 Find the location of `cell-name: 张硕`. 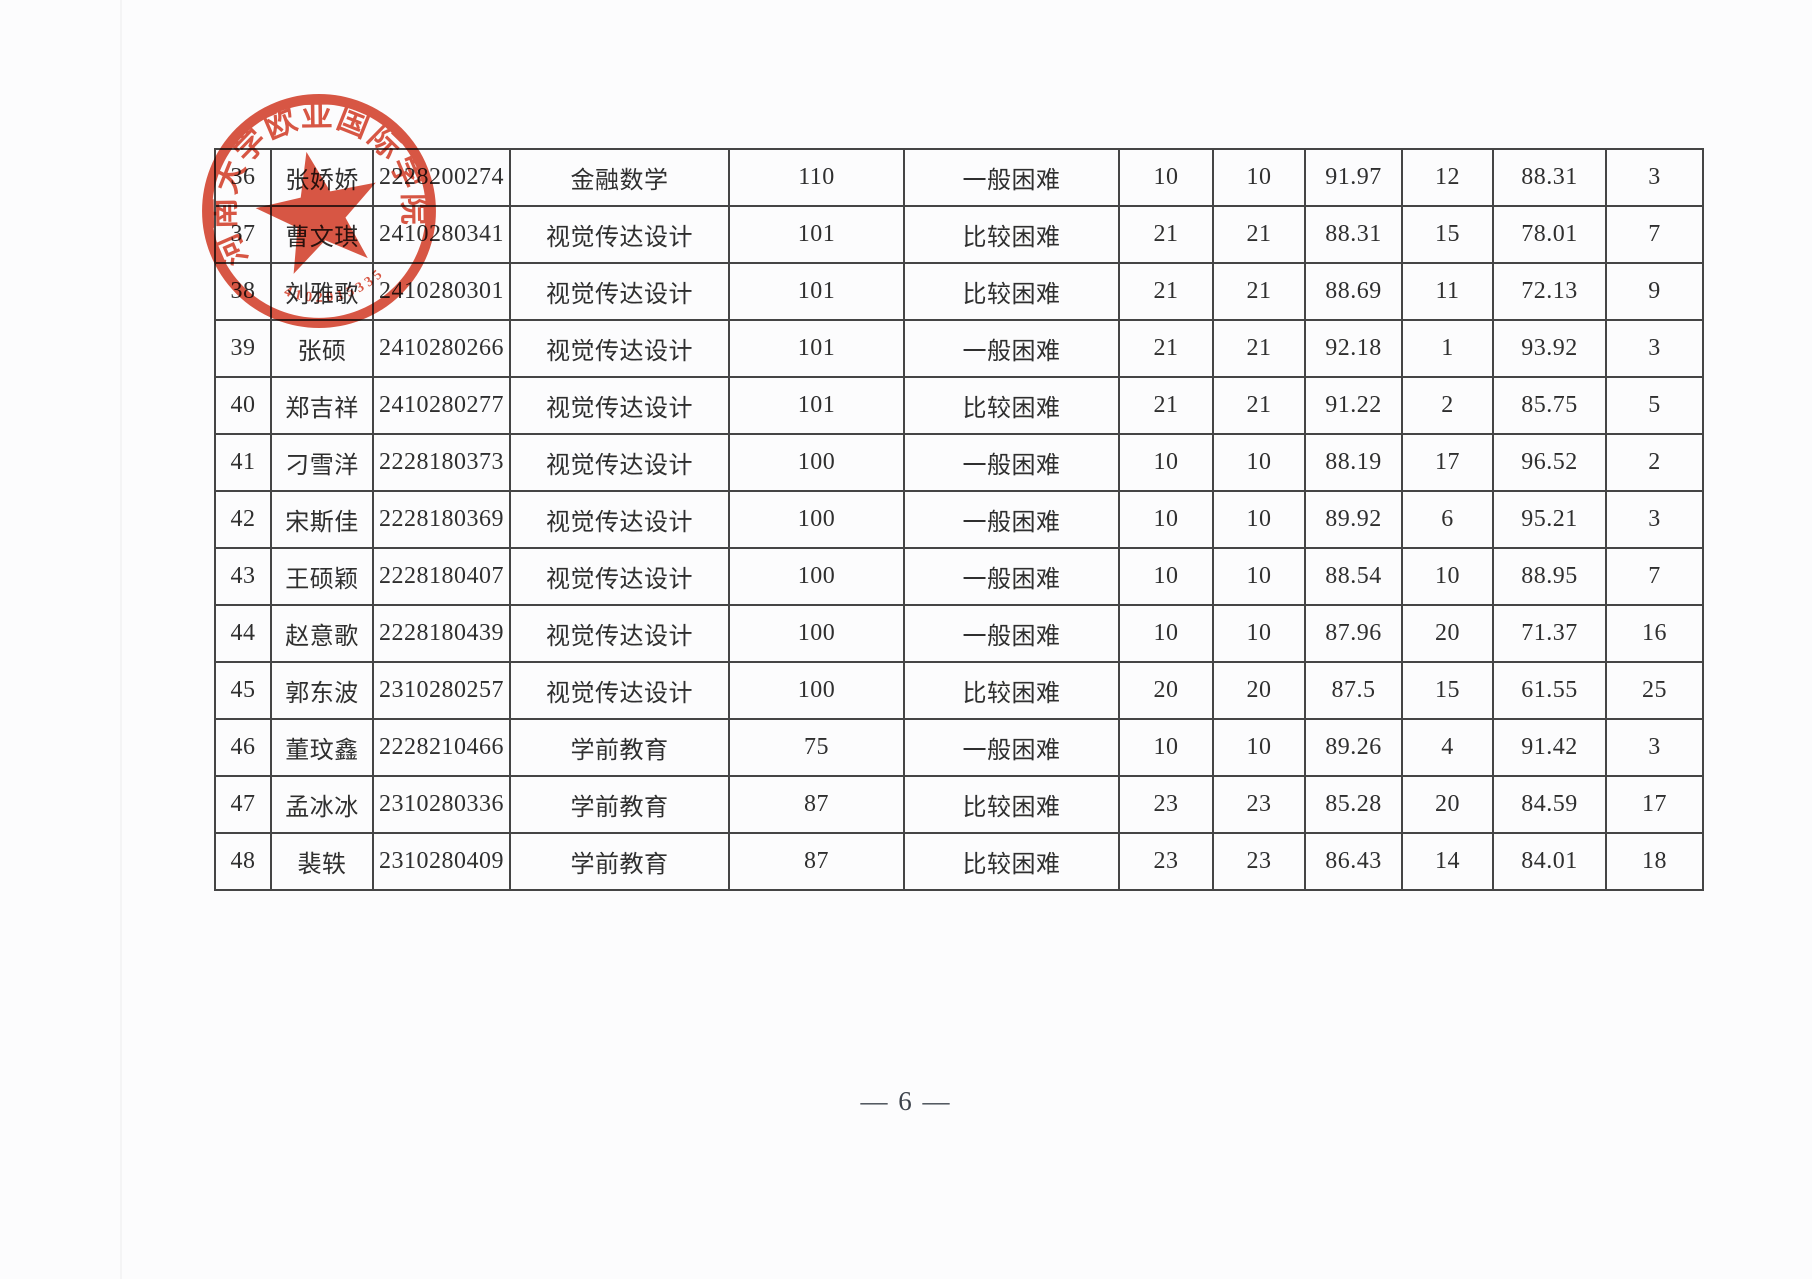

cell-name: 张硕 is located at coordinates (322, 348).